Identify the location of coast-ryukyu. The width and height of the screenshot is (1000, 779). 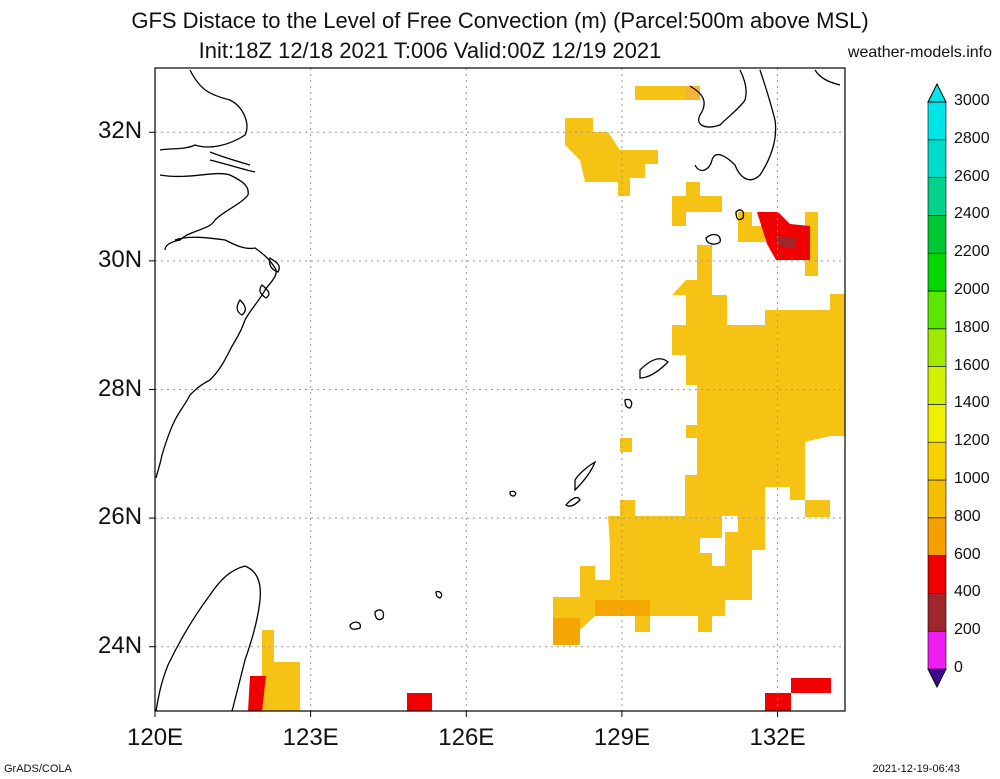
(617, 432).